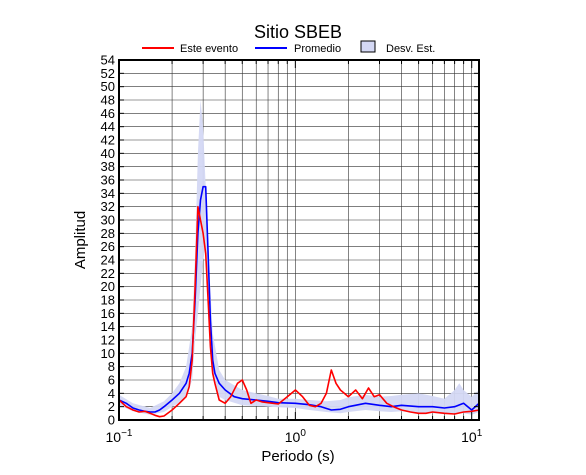 The height and width of the screenshot is (475, 586). What do you see at coordinates (111, 366) in the screenshot?
I see `y-tick-label: 8` at bounding box center [111, 366].